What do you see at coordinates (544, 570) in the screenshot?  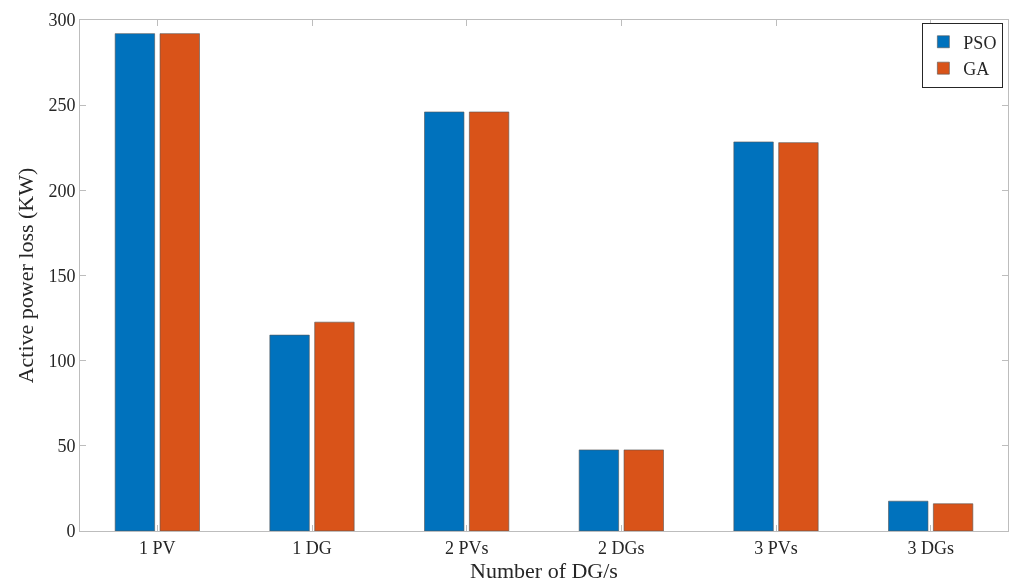 I see `x-axis-title: Number of DG/s` at bounding box center [544, 570].